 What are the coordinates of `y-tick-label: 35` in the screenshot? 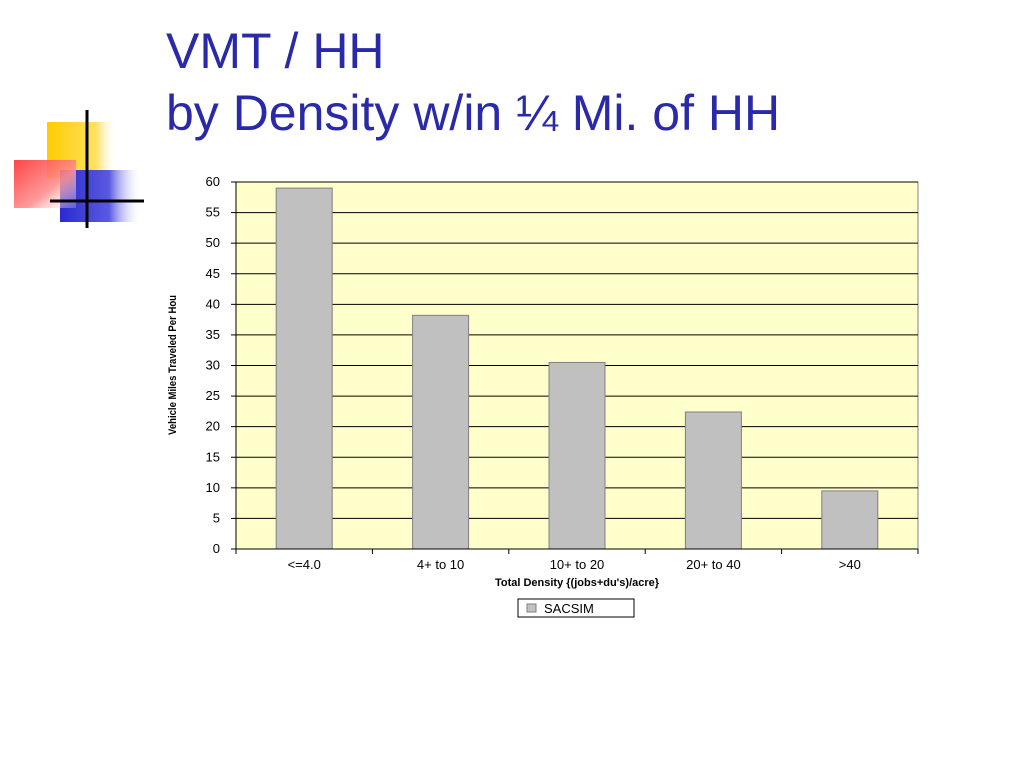 It's located at (213, 334).